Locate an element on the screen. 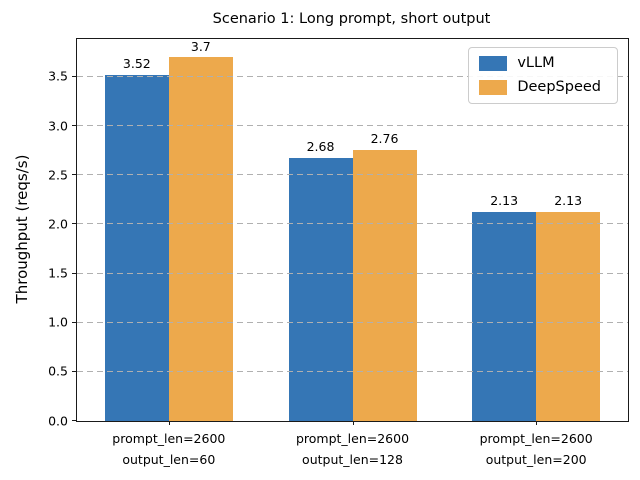 The width and height of the screenshot is (640, 480). x-tick-label: prompt_len=2600 output_len=60 is located at coordinates (169, 449).